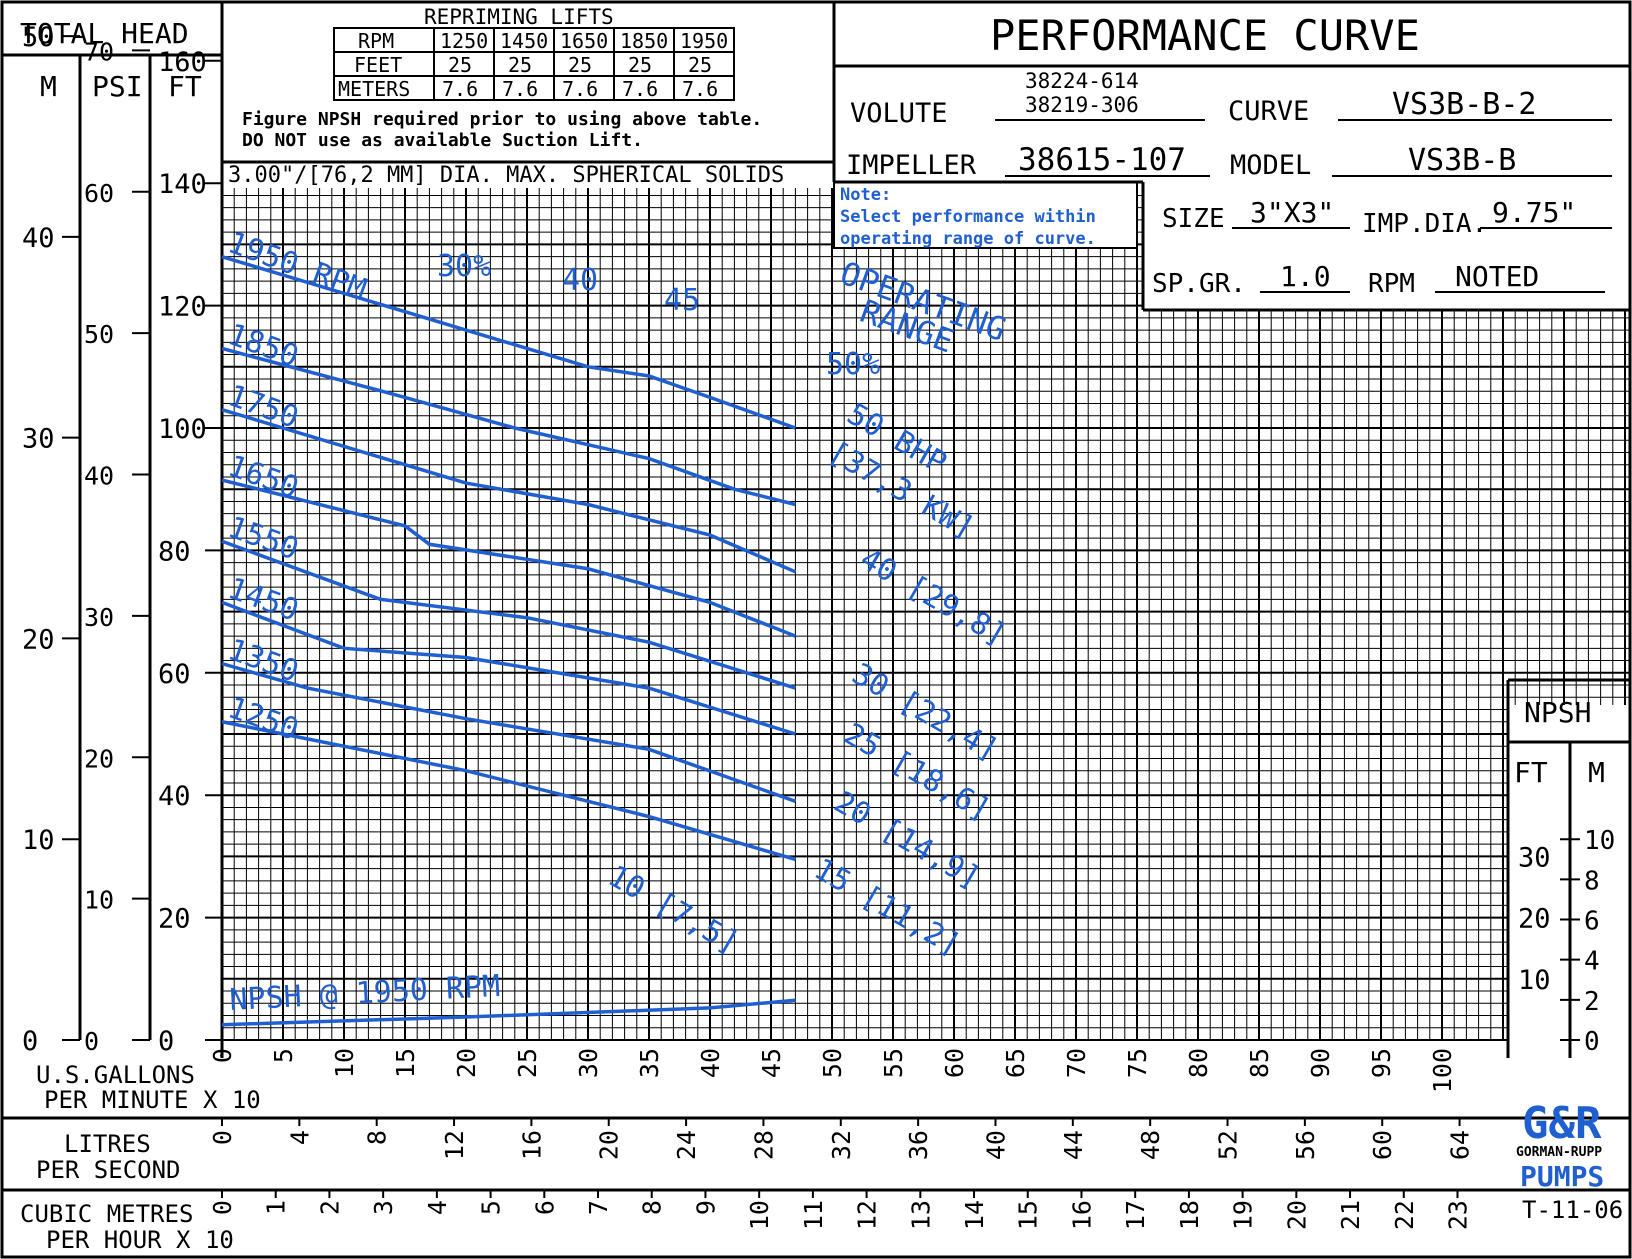 The height and width of the screenshot is (1259, 1632). Describe the element at coordinates (38, 238) in the screenshot. I see `y-tick-m-label: 40` at that location.